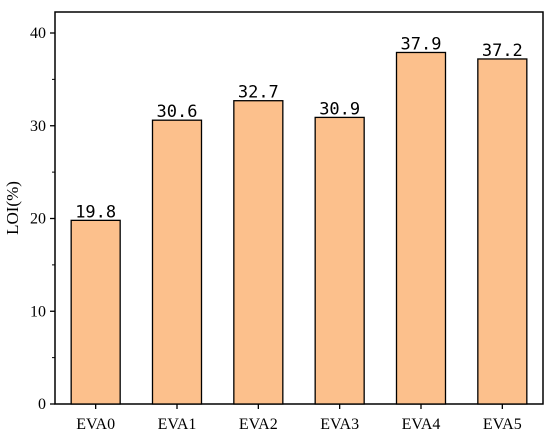 The width and height of the screenshot is (550, 438). Describe the element at coordinates (258, 93) in the screenshot. I see `data-label-eva2: 32.7` at that location.